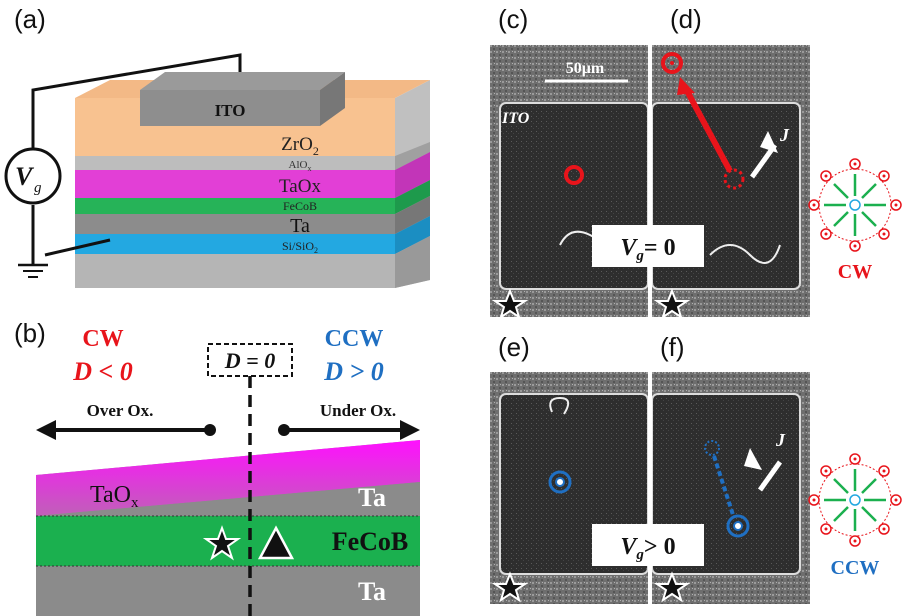 The image size is (902, 616). Describe the element at coordinates (514, 347) in the screenshot. I see `panel-label-e: (e)` at that location.